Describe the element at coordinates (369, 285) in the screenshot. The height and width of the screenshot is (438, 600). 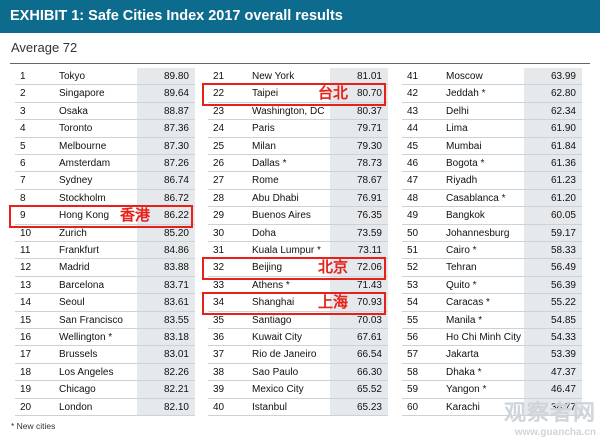
I see `city-score: 71.43` at that location.